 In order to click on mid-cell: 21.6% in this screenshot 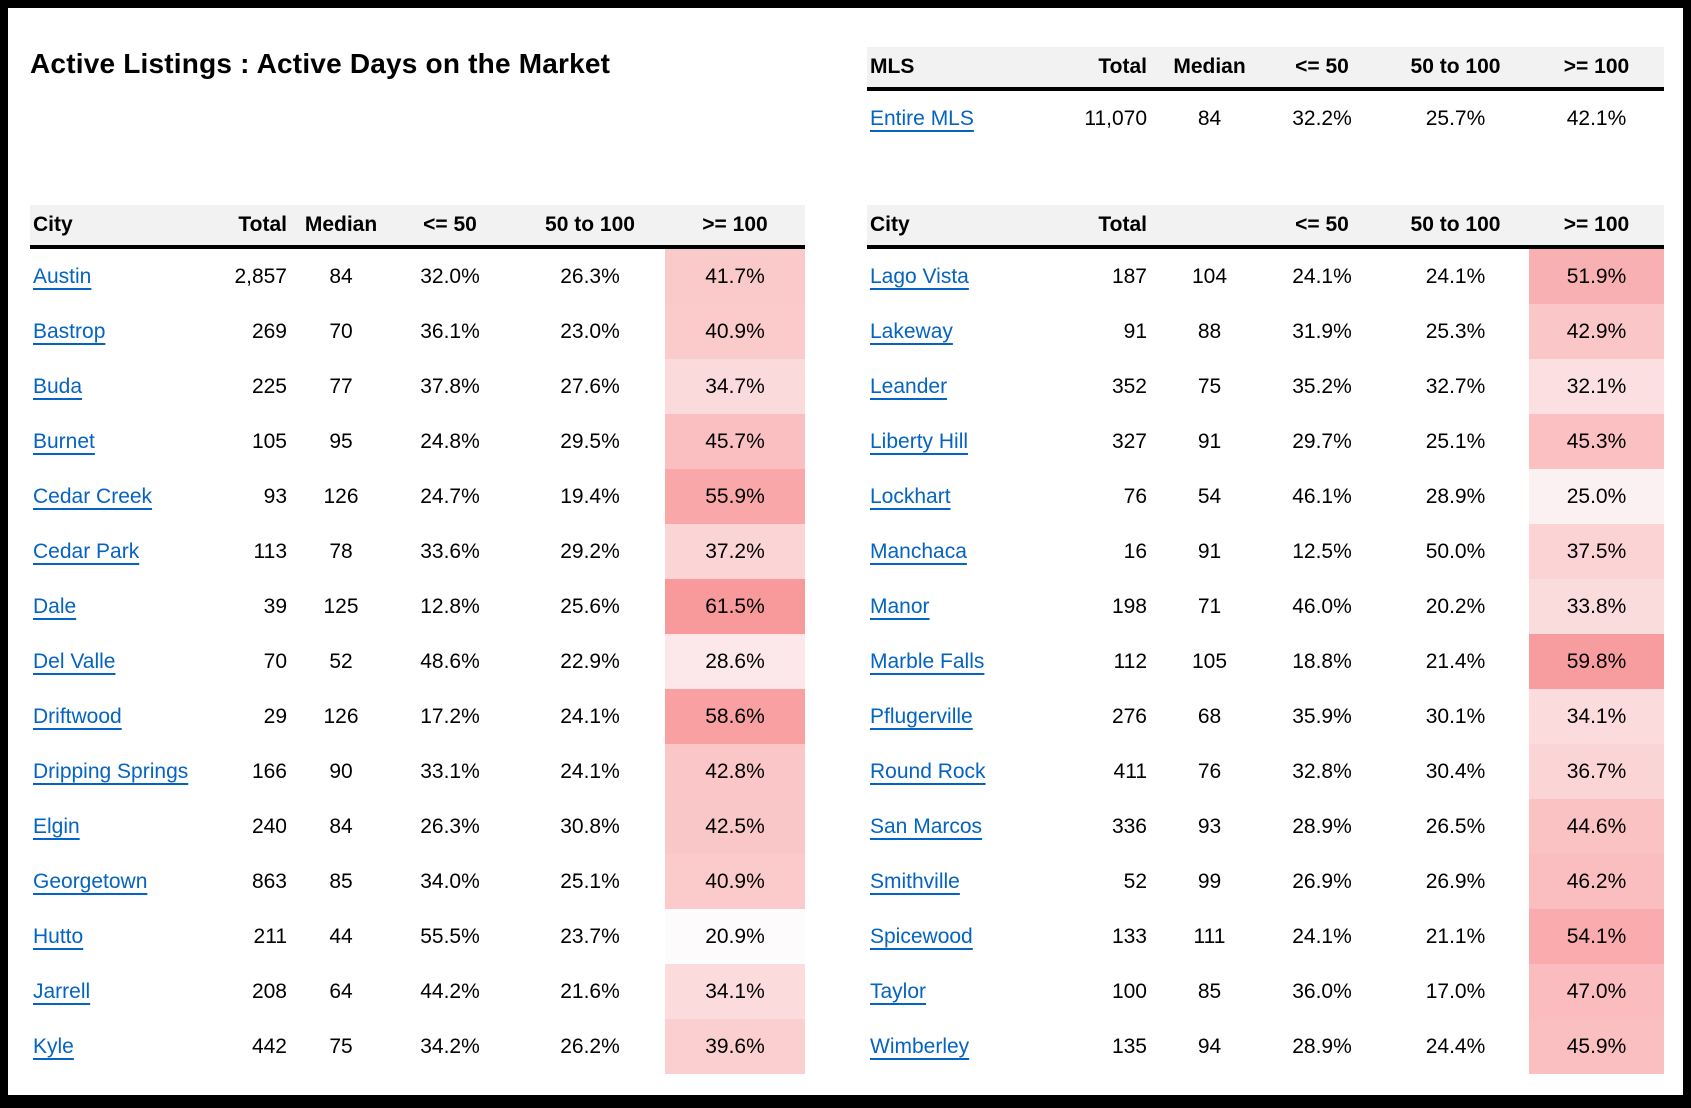, I will do `click(590, 991)`.